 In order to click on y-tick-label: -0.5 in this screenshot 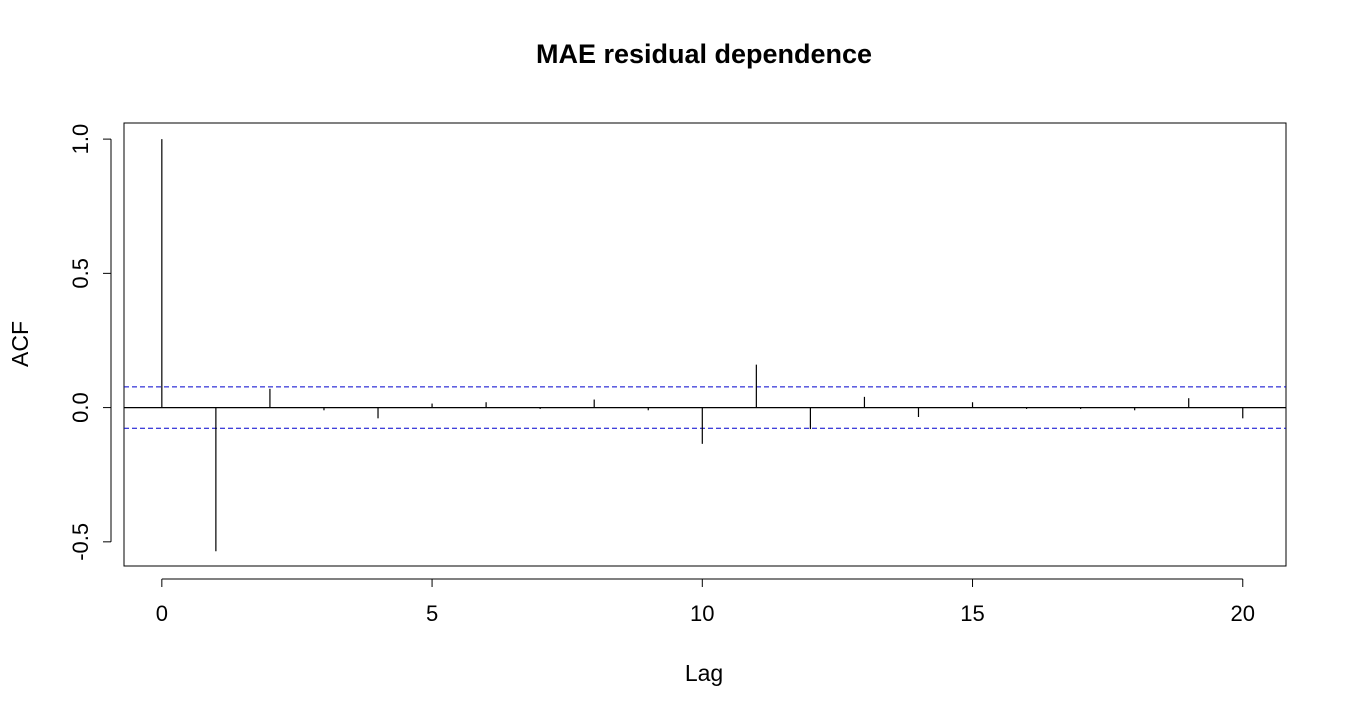, I will do `click(80, 542)`.